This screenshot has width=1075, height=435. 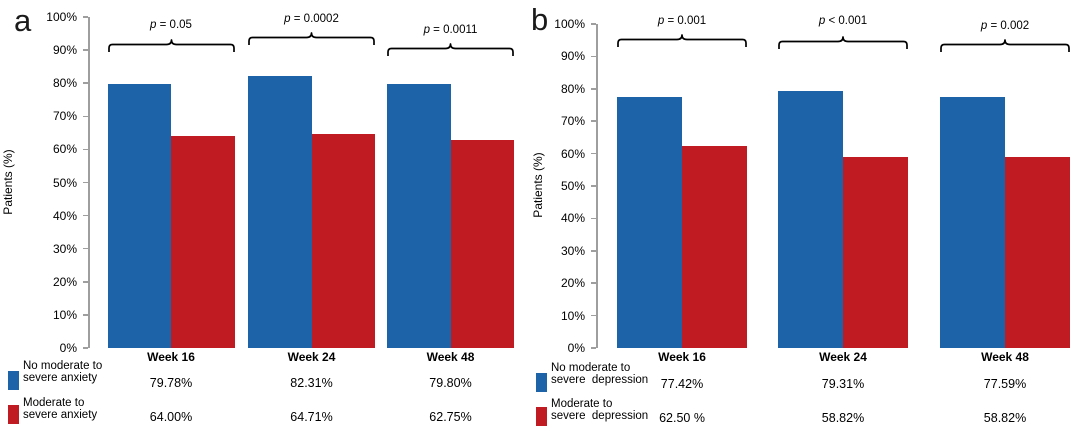 I want to click on p-value-label: p = 0.0002, so click(x=311, y=19).